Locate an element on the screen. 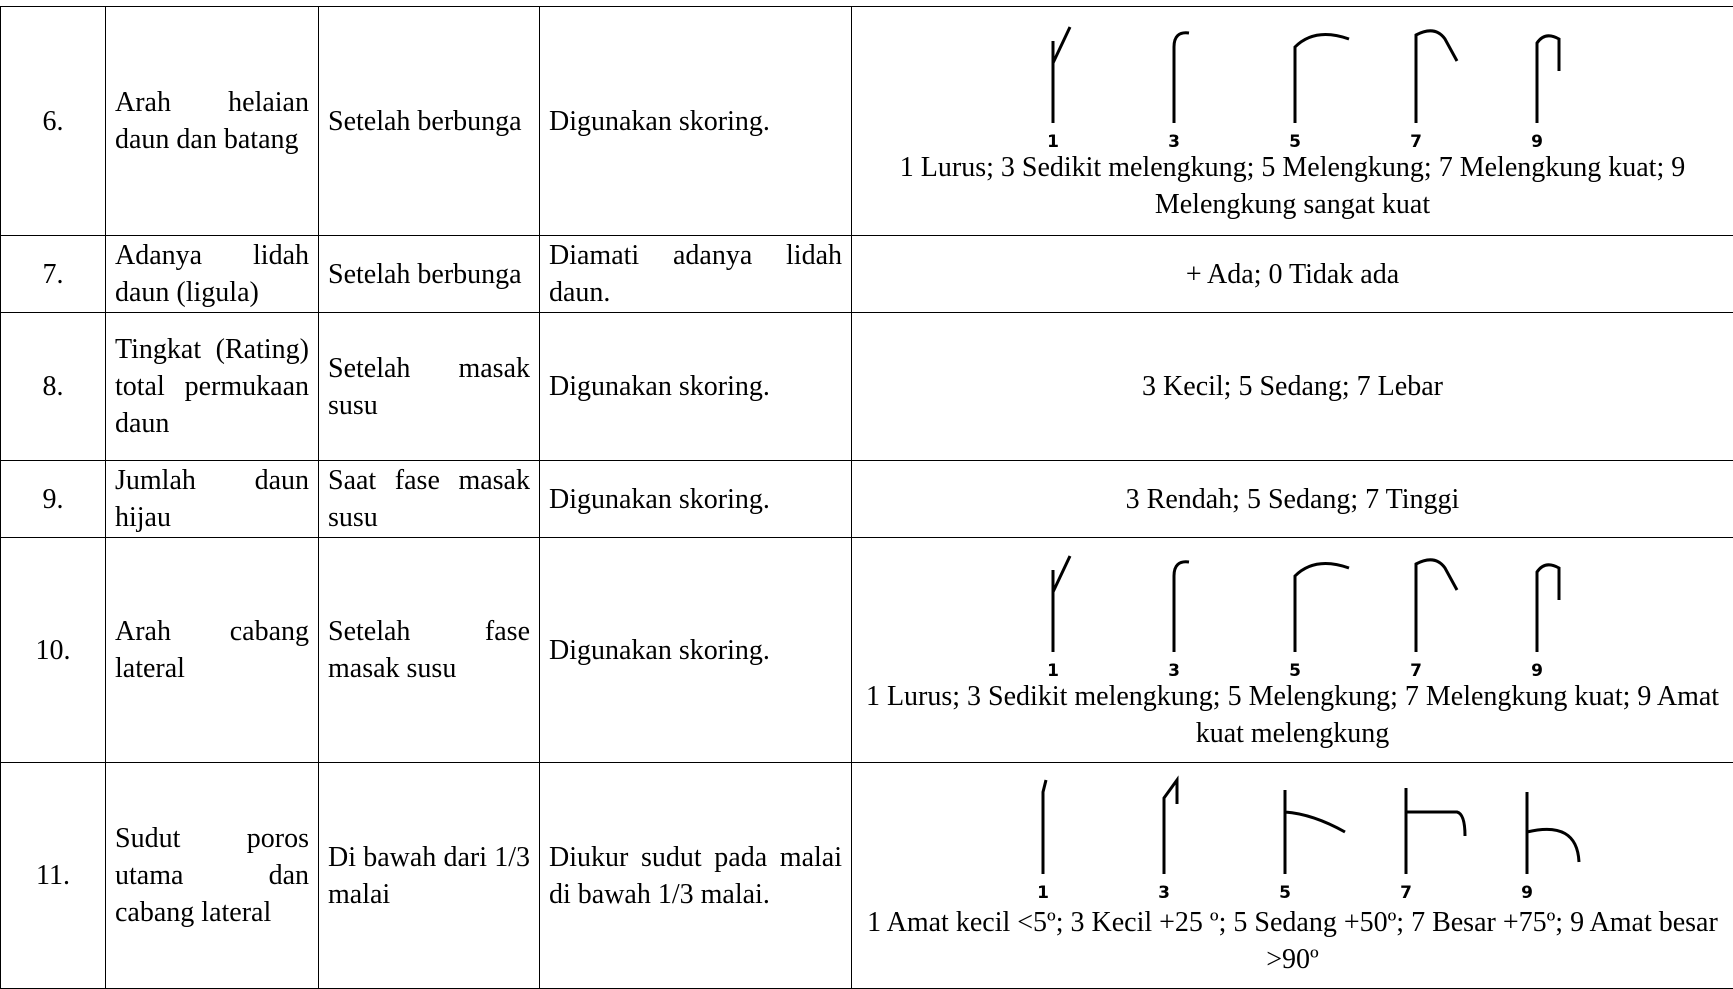  cell: 10. is located at coordinates (53, 650).